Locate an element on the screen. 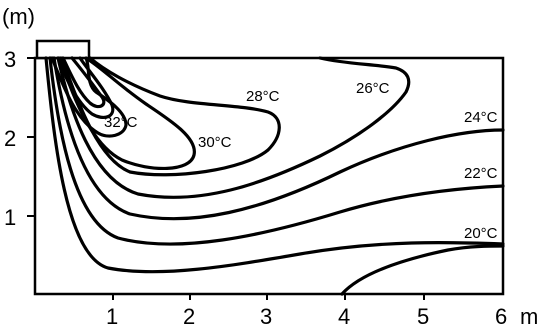 Image resolution: width=551 pixels, height=332 pixels. y-unit-label: (m) is located at coordinates (18, 16).